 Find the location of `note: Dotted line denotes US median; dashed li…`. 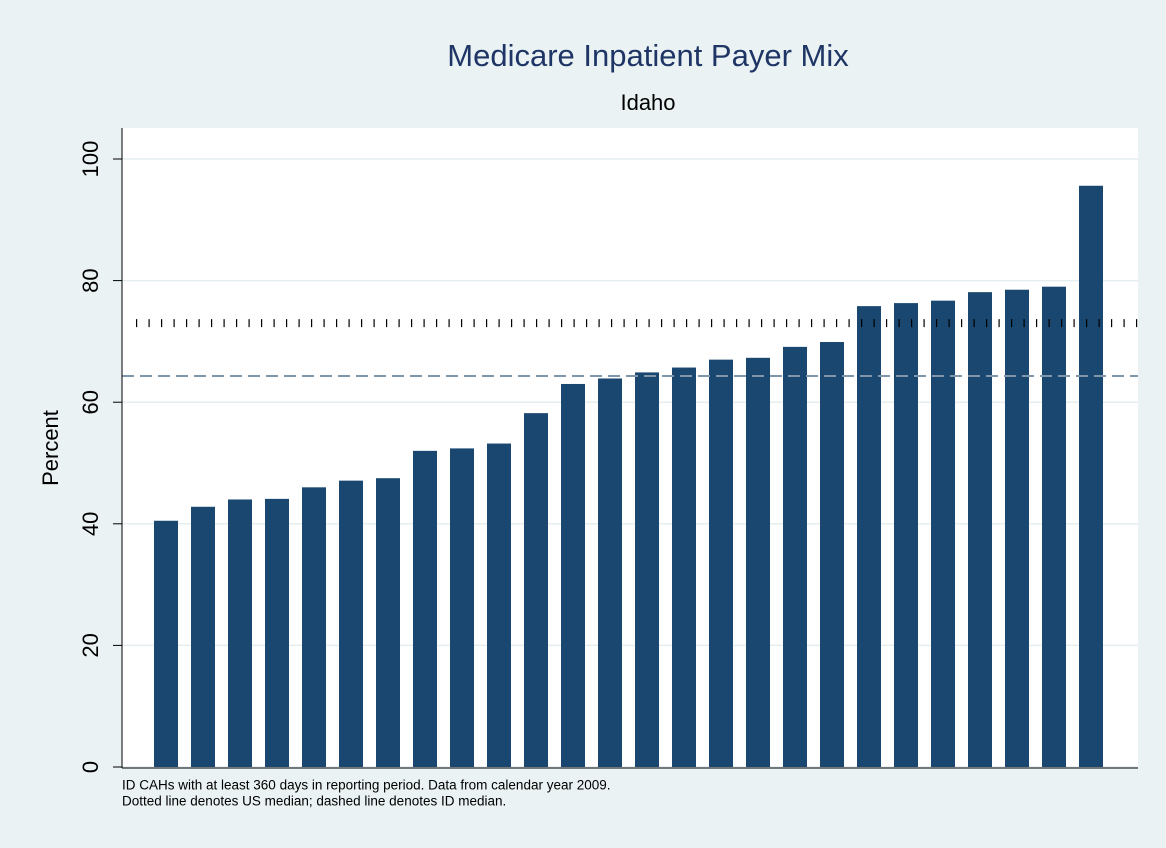

note: Dotted line denotes US median; dashed li… is located at coordinates (314, 801).